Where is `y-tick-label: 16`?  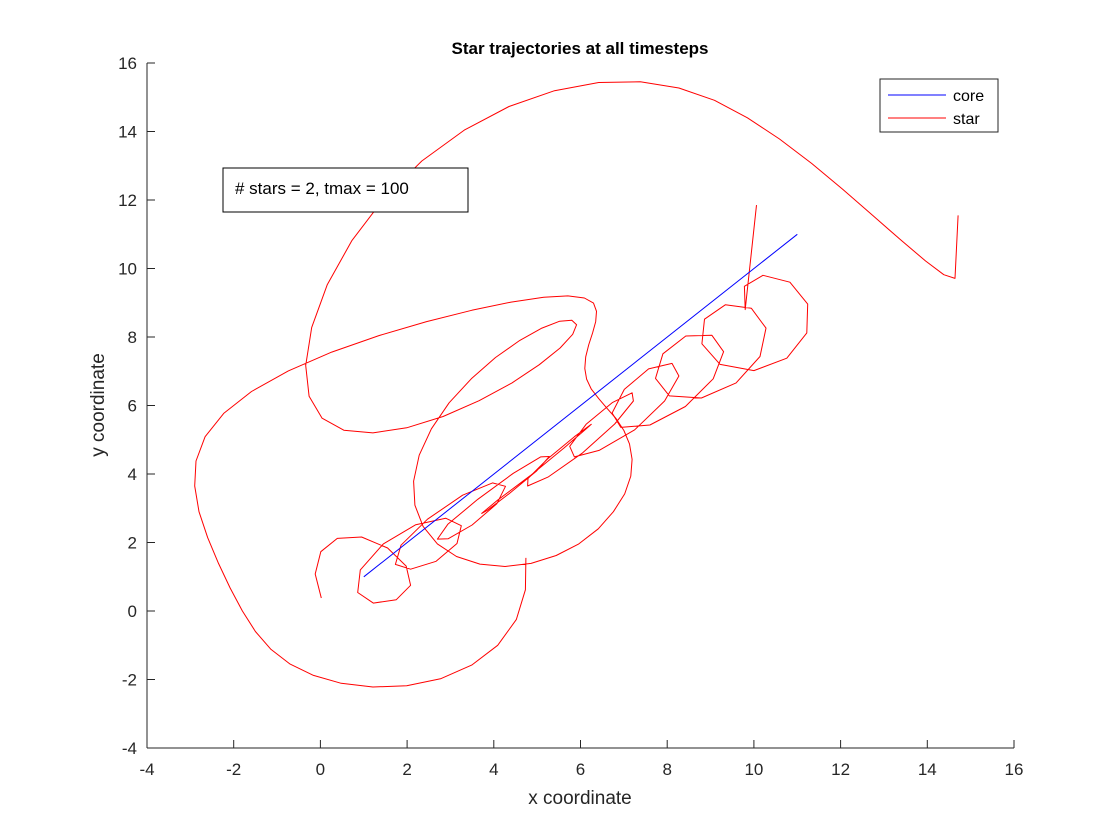 y-tick-label: 16 is located at coordinates (127, 63).